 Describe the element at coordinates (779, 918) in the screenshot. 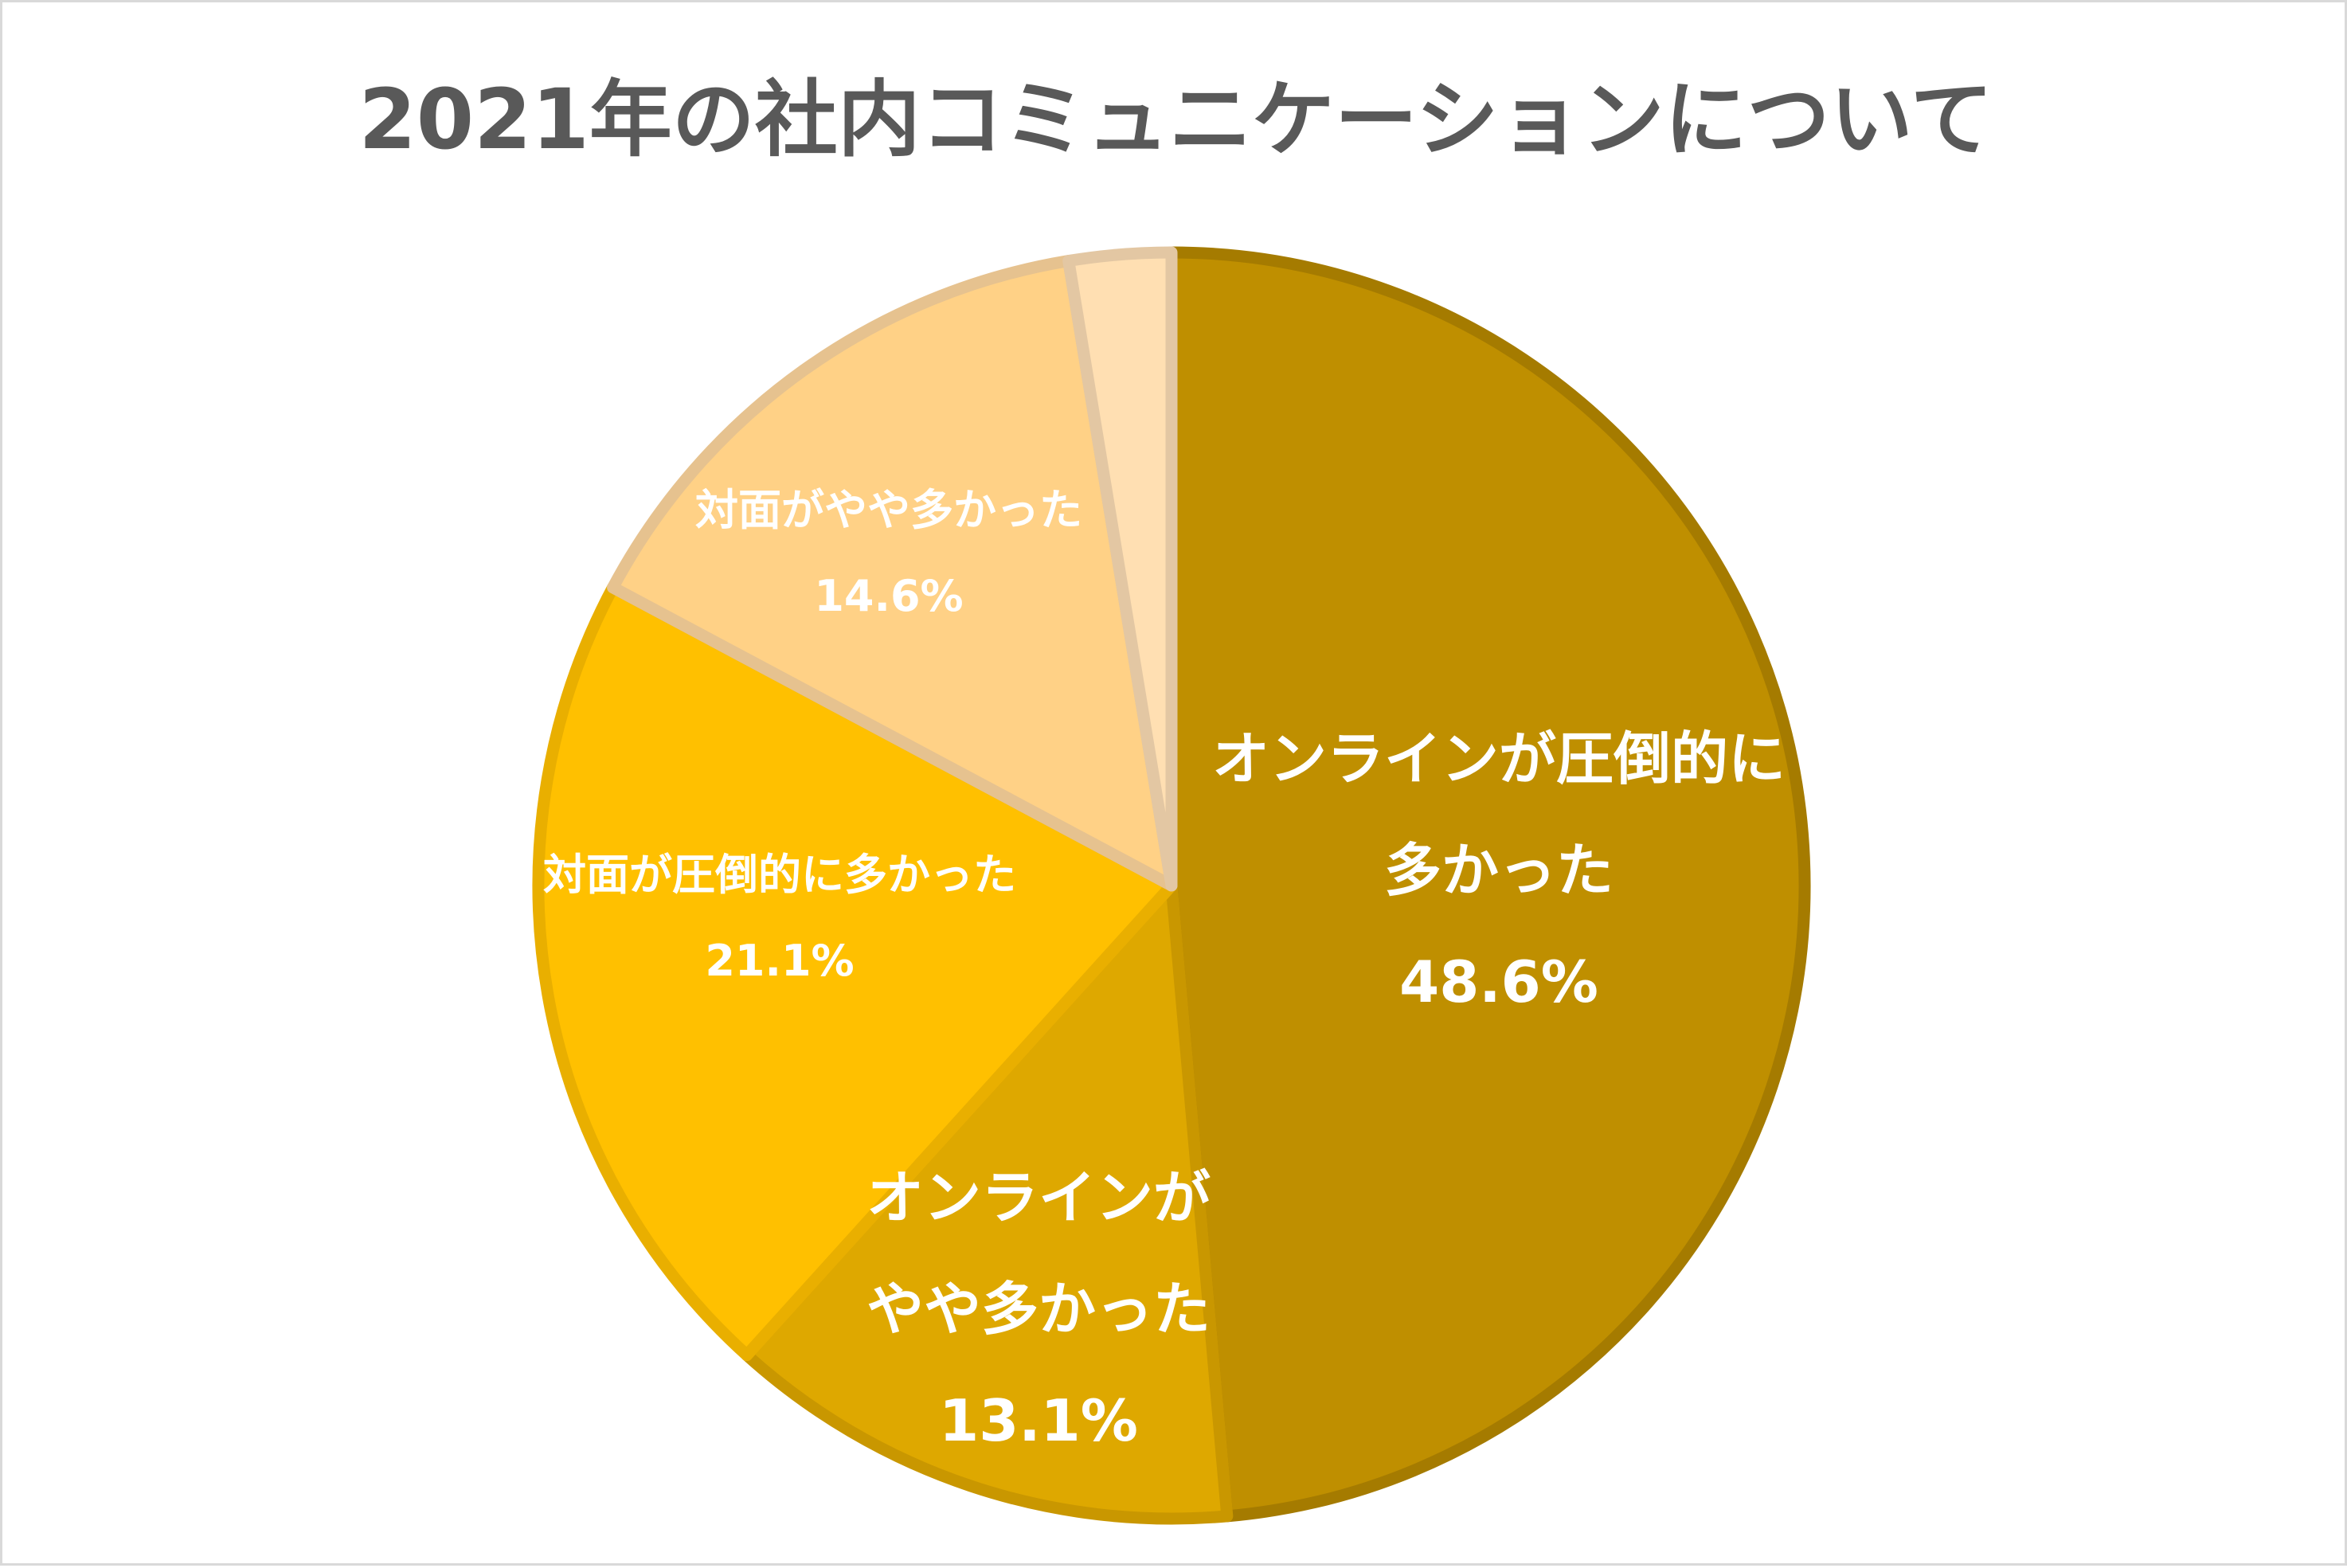

I see `data-label-inperson-overwhelming: 対面が圧倒的に多かった 21.1%` at that location.